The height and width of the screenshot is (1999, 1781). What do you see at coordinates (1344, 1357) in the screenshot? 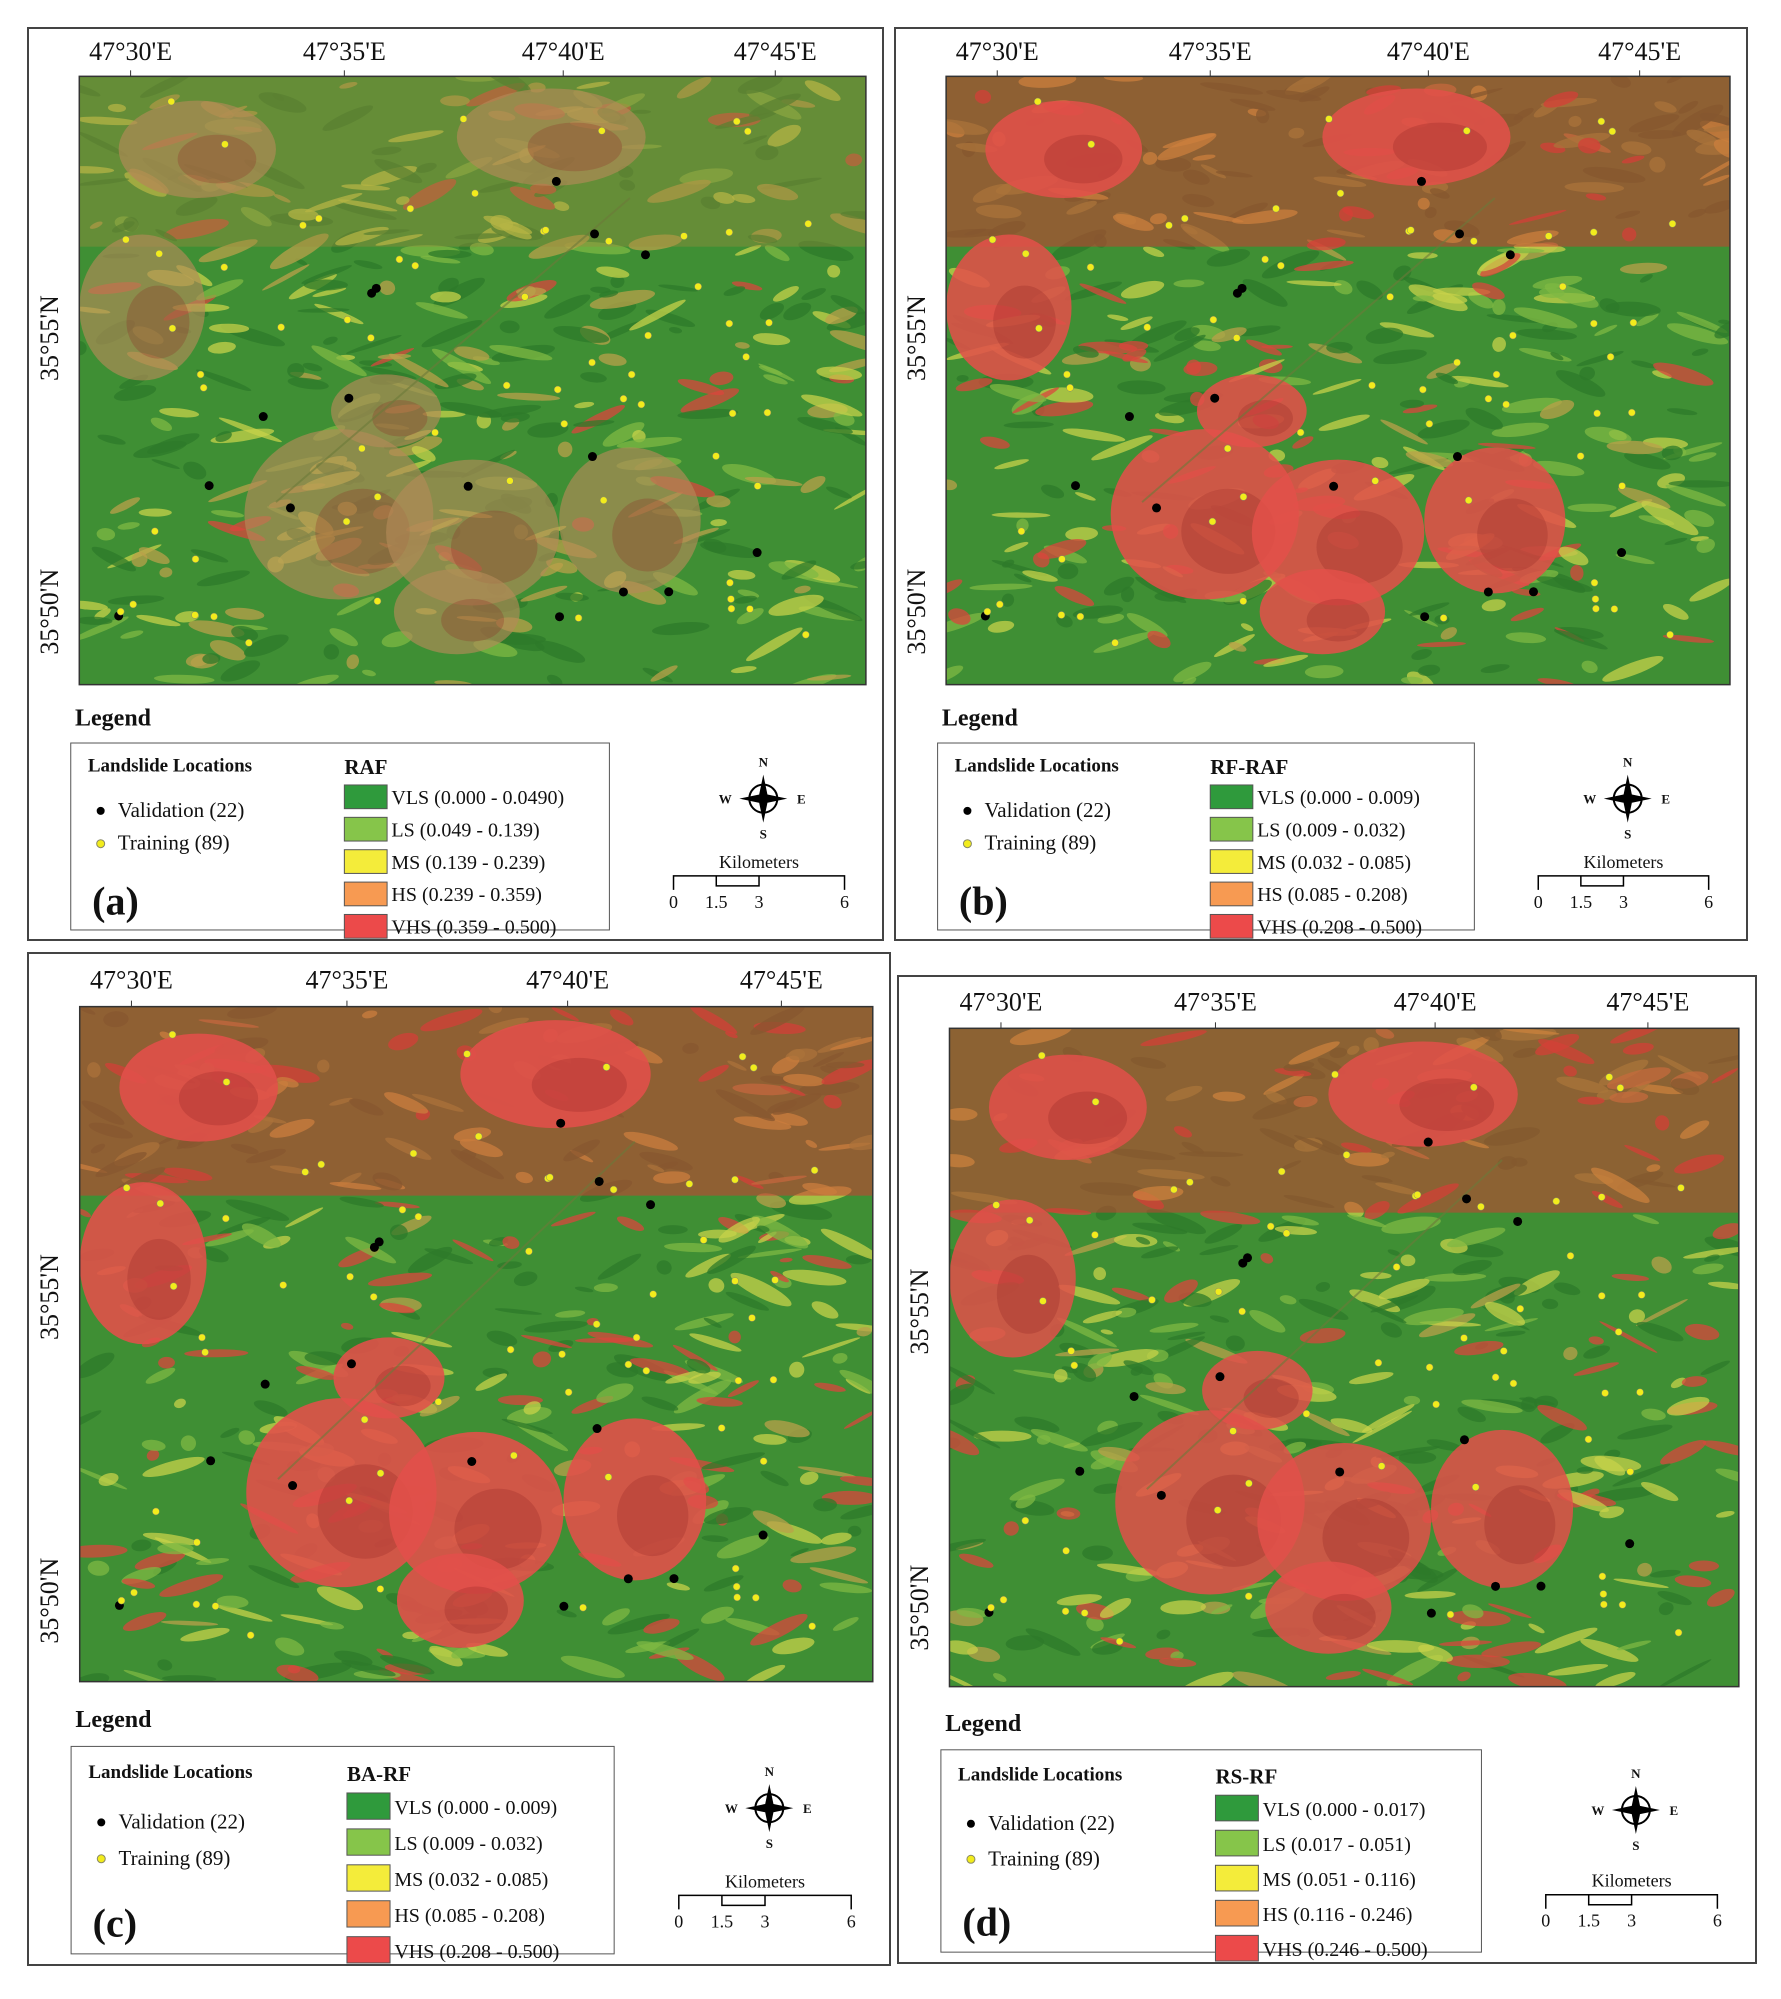
I see `map-border` at bounding box center [1344, 1357].